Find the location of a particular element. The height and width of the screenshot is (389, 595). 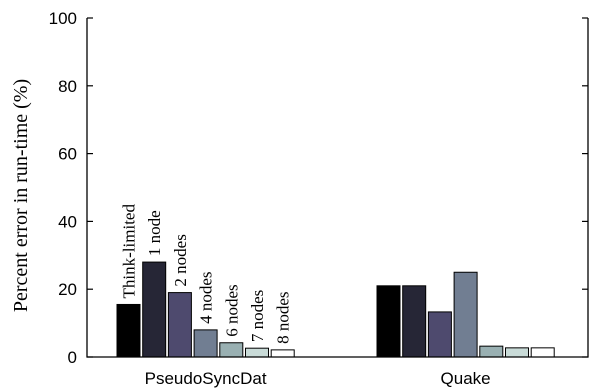

y-tick-label: 100 is located at coordinates (63, 18).